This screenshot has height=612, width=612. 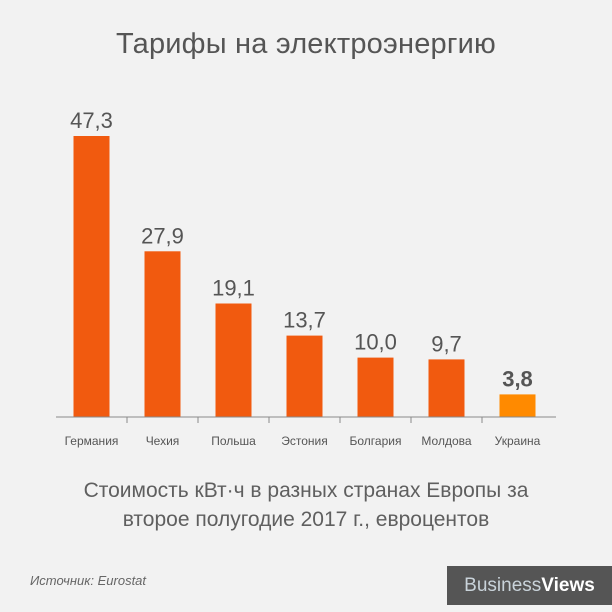 I want to click on logo-text-views: Views, so click(x=568, y=585).